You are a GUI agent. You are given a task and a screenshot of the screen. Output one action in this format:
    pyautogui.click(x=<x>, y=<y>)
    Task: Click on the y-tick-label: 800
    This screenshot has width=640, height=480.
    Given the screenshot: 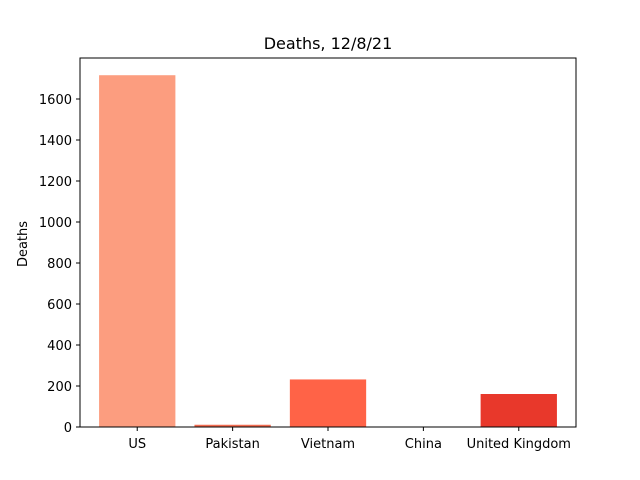 What is the action you would take?
    pyautogui.click(x=59, y=264)
    